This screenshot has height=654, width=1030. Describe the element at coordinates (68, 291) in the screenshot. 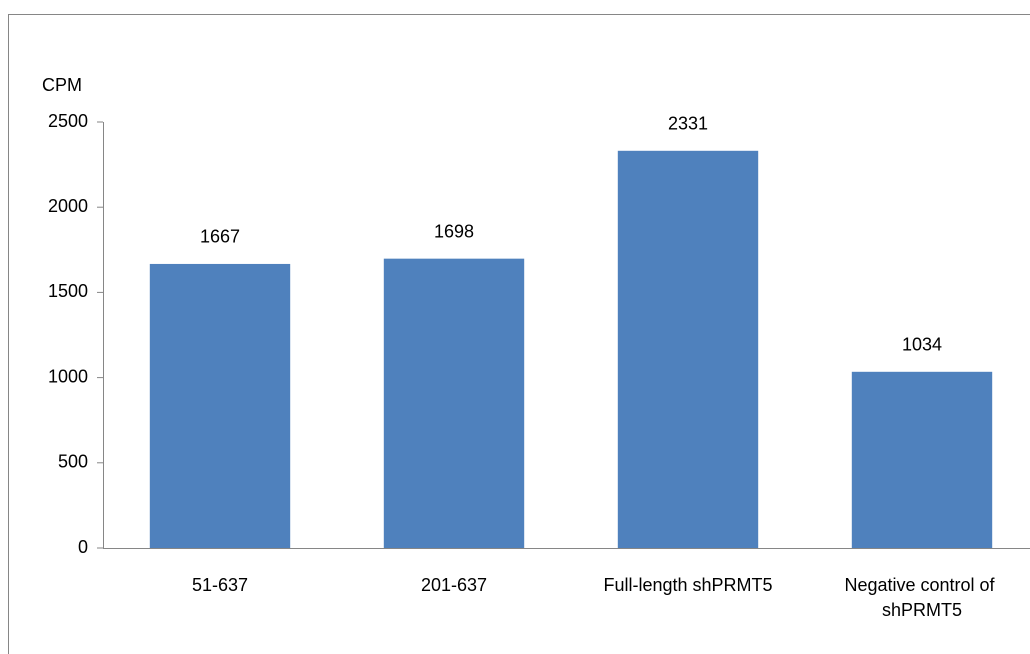

I see `y-tick-label: 1500` at that location.